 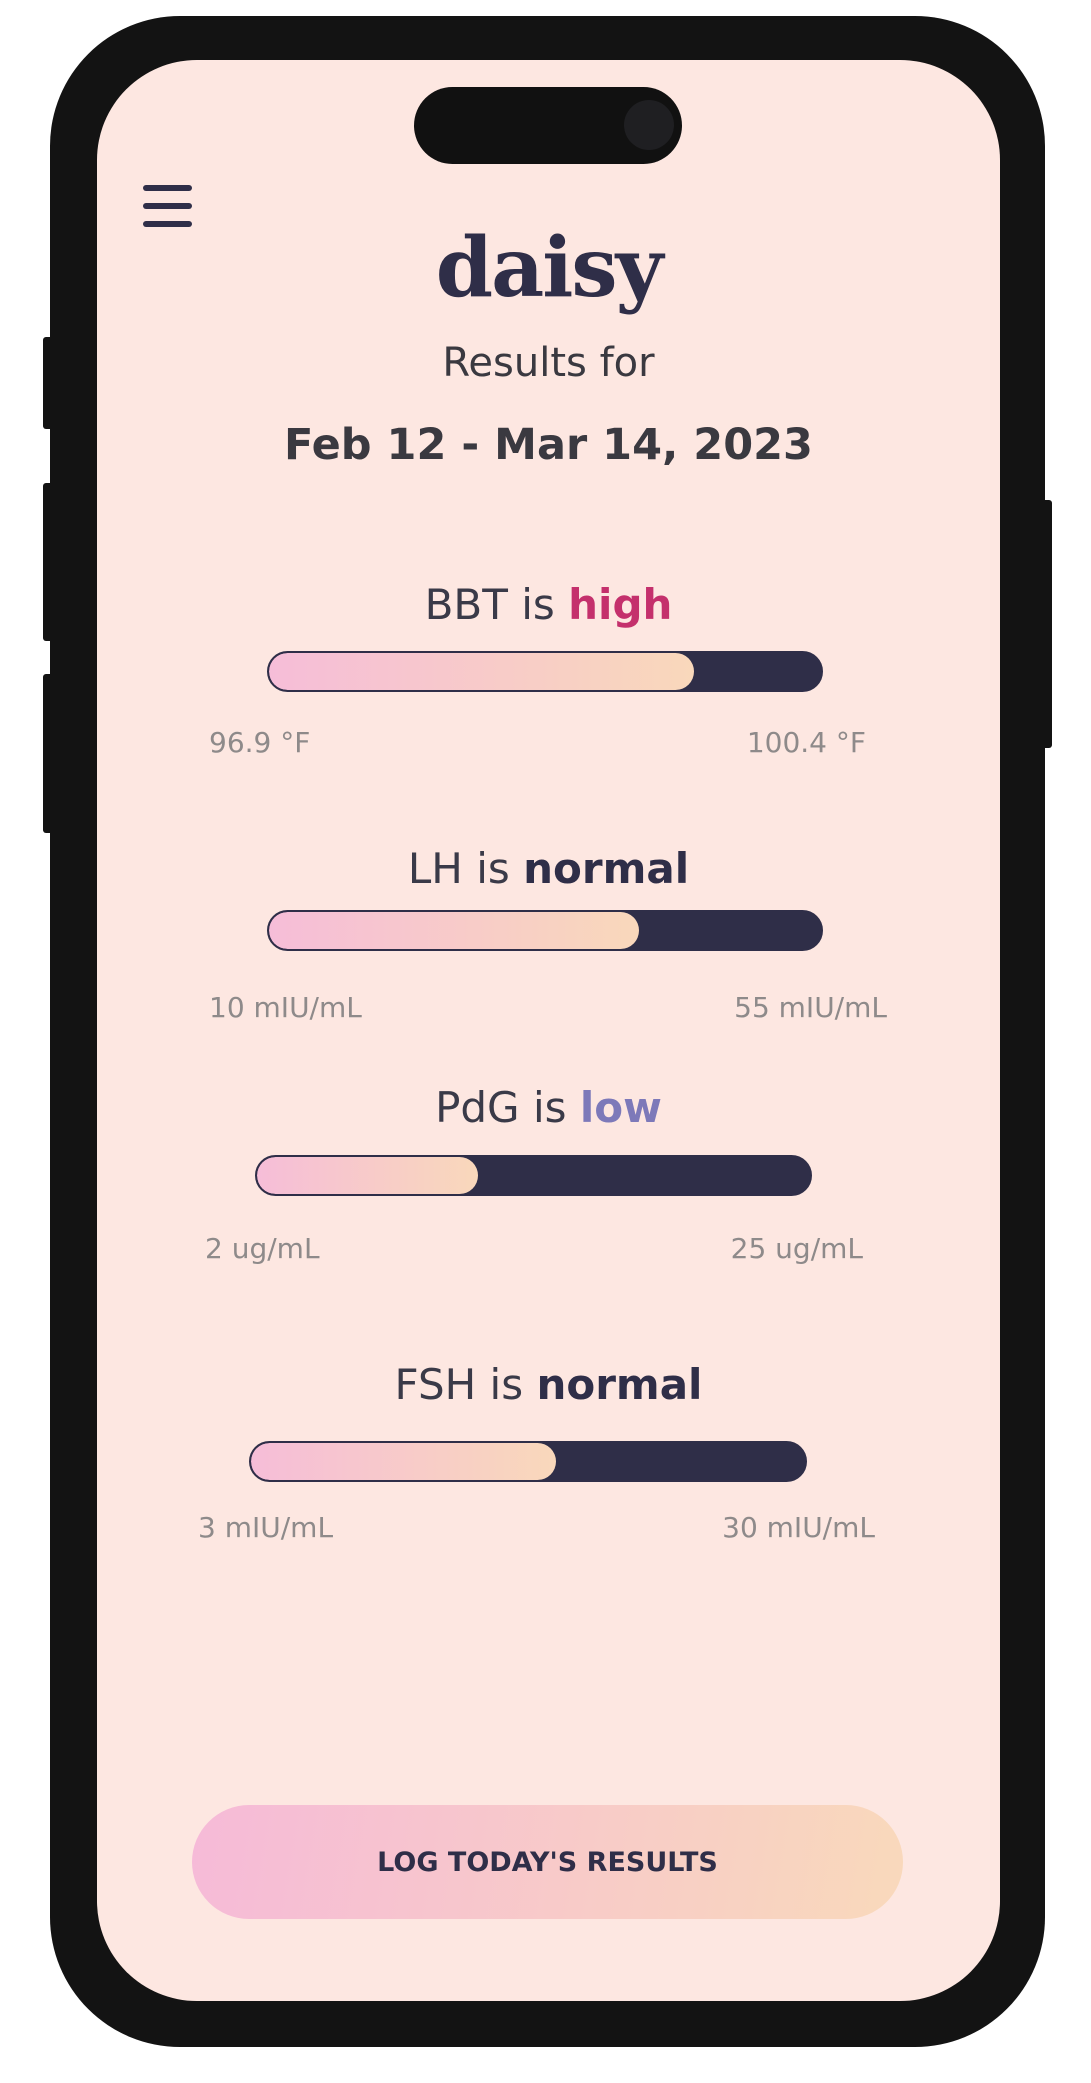 I want to click on logo: daisy, so click(x=549, y=268).